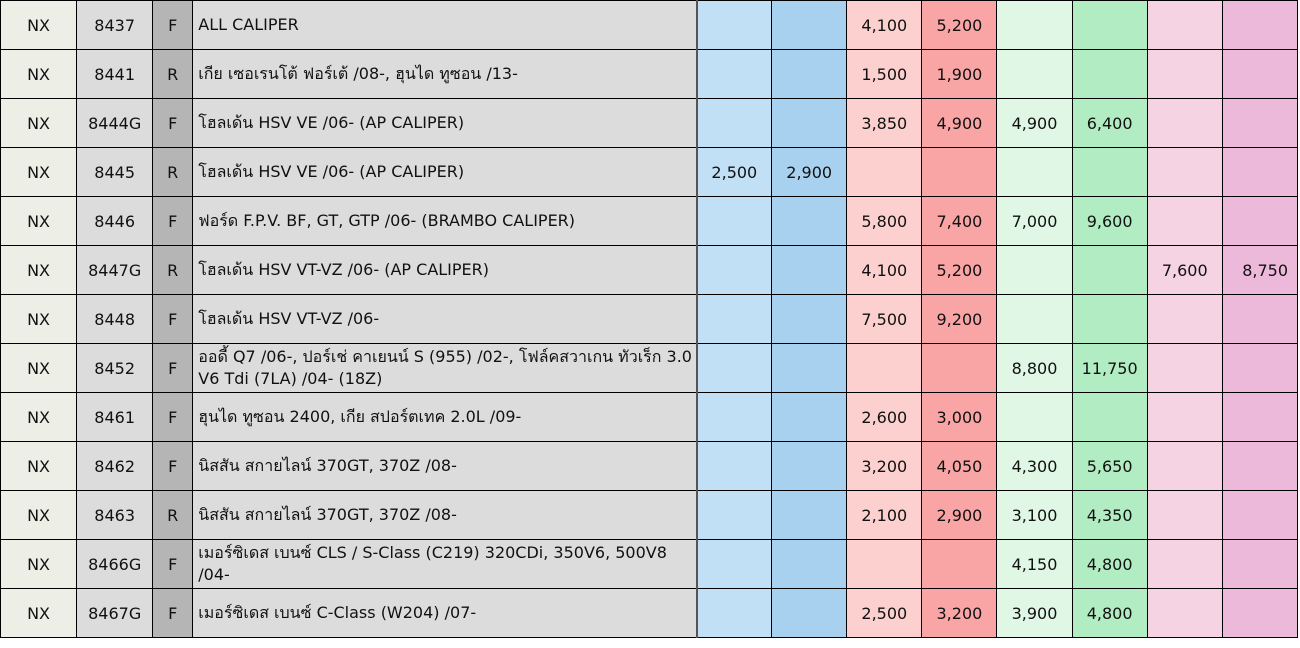 This screenshot has height=648, width=1300. I want to click on price-red-1-cell: 5,800, so click(884, 221).